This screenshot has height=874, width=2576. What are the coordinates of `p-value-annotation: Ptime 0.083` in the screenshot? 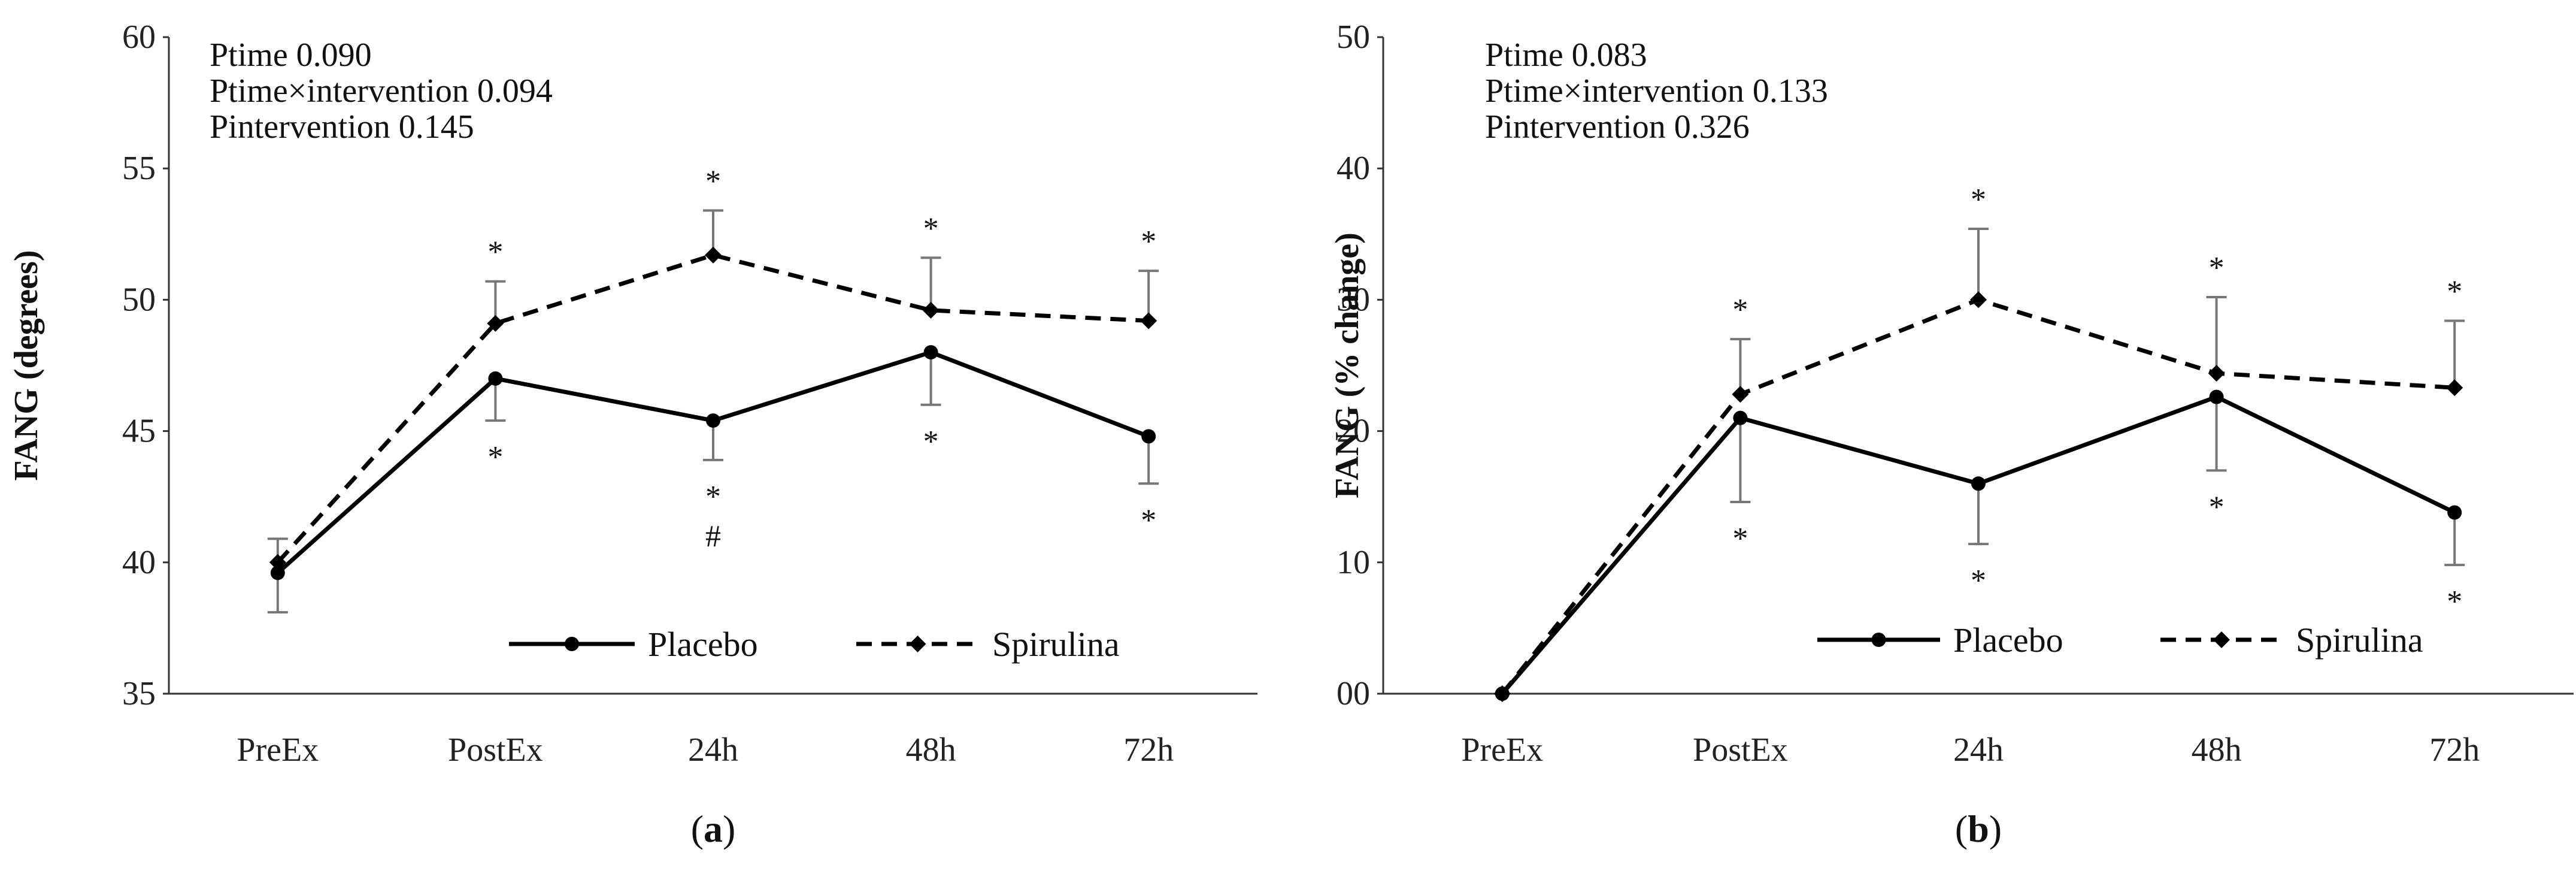 It's located at (1566, 55).